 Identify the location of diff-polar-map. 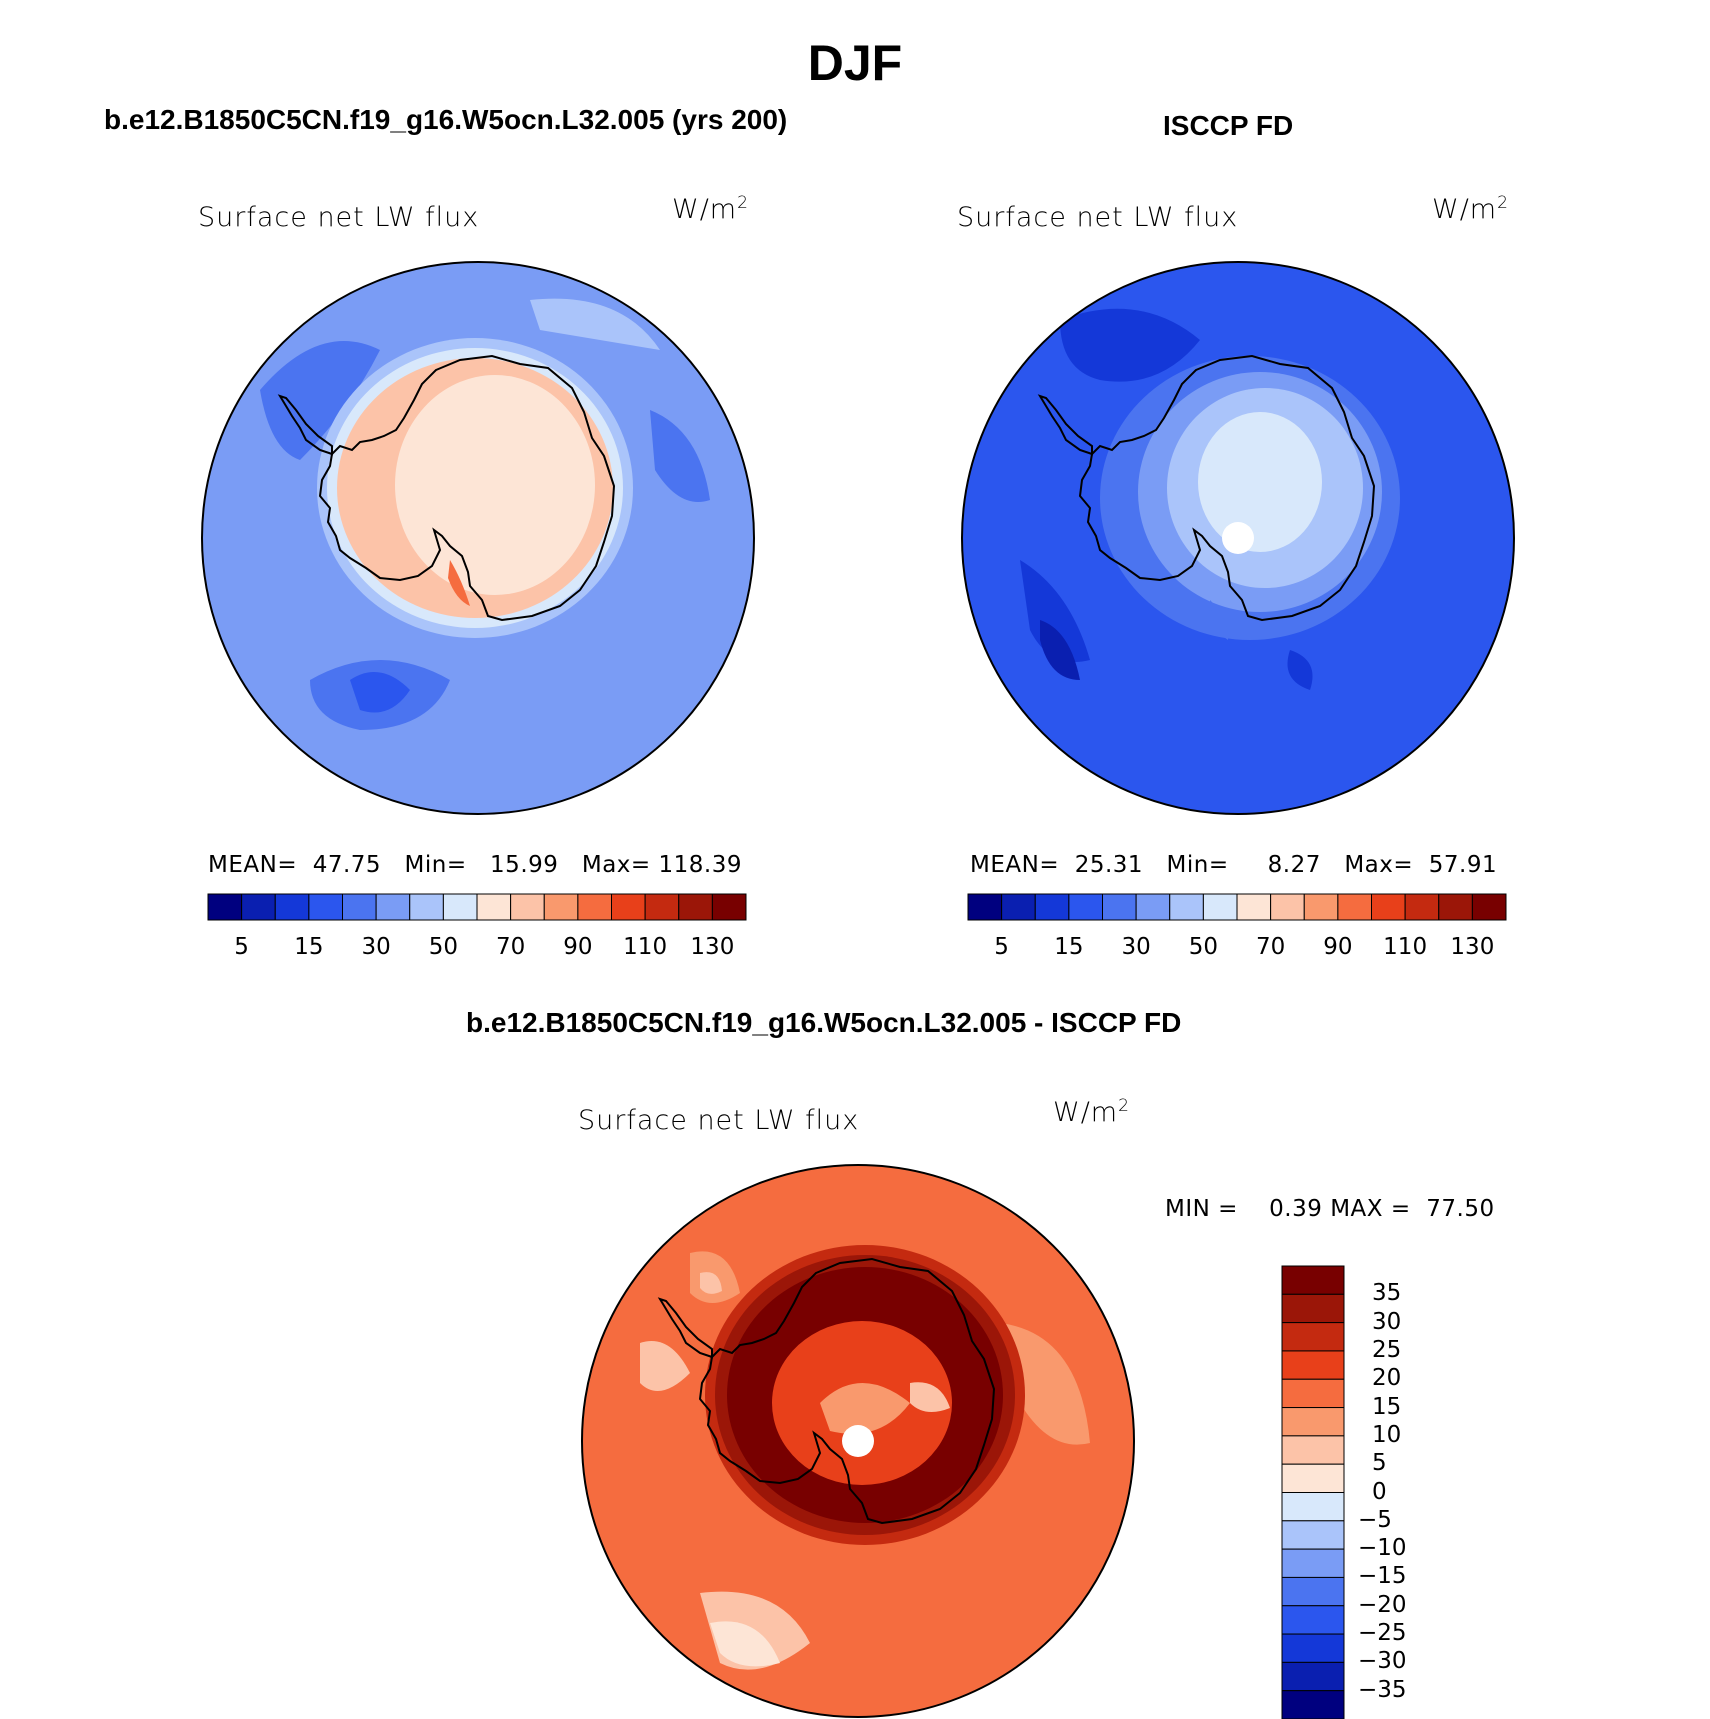
(858, 1441).